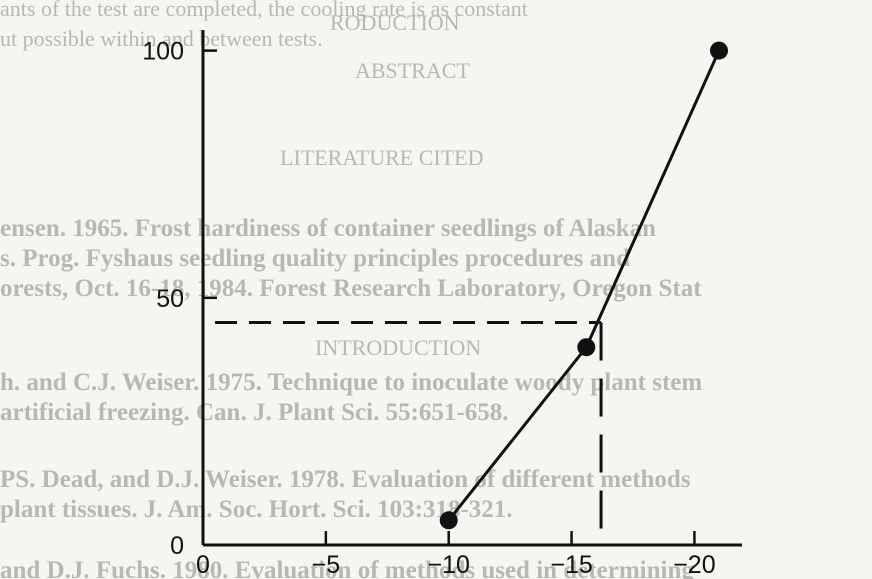 Image resolution: width=872 pixels, height=579 pixels. Describe the element at coordinates (412, 70) in the screenshot. I see `bleed-line: ABSTRACT` at that location.